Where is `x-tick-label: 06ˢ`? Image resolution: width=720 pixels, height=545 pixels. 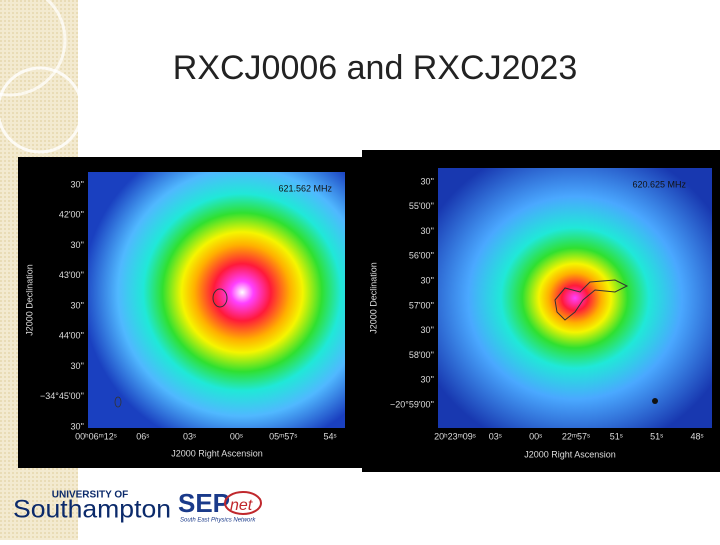 x-tick-label: 06ˢ is located at coordinates (142, 436).